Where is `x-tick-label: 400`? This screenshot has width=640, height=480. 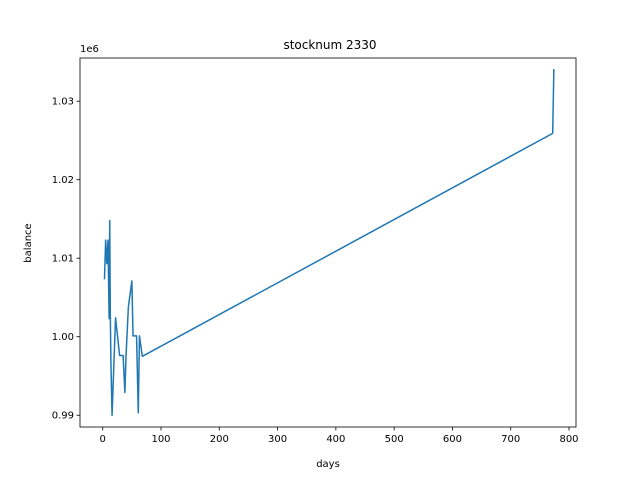 x-tick-label: 400 is located at coordinates (335, 439).